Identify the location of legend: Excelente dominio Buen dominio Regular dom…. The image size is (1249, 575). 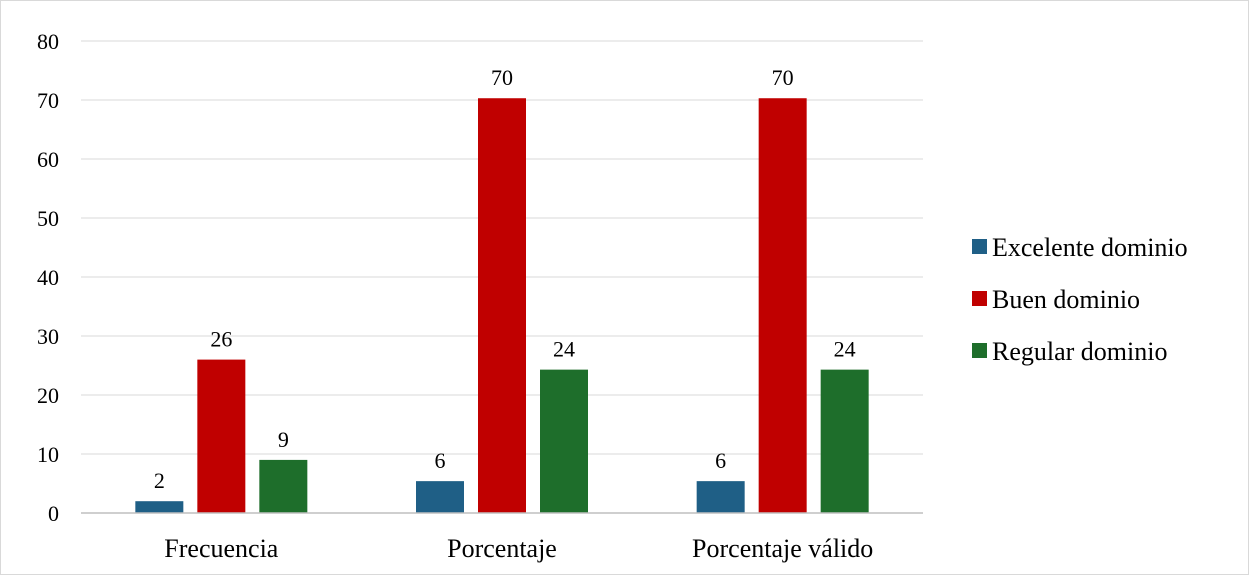
(1080, 299).